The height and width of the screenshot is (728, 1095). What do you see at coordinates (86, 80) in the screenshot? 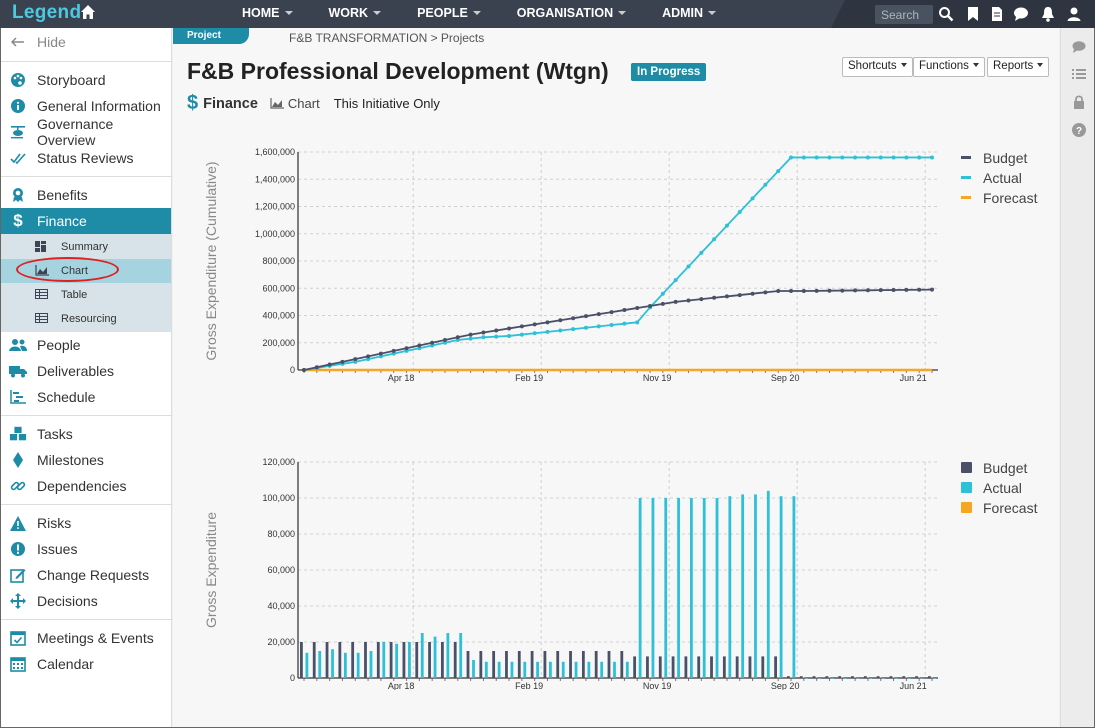
I see `sidebar-item-storyboard: Storyboard` at bounding box center [86, 80].